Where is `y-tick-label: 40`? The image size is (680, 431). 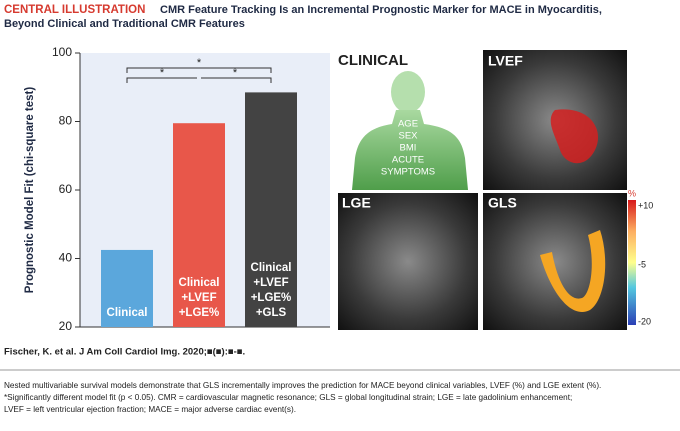
y-tick-label: 40 is located at coordinates (66, 258).